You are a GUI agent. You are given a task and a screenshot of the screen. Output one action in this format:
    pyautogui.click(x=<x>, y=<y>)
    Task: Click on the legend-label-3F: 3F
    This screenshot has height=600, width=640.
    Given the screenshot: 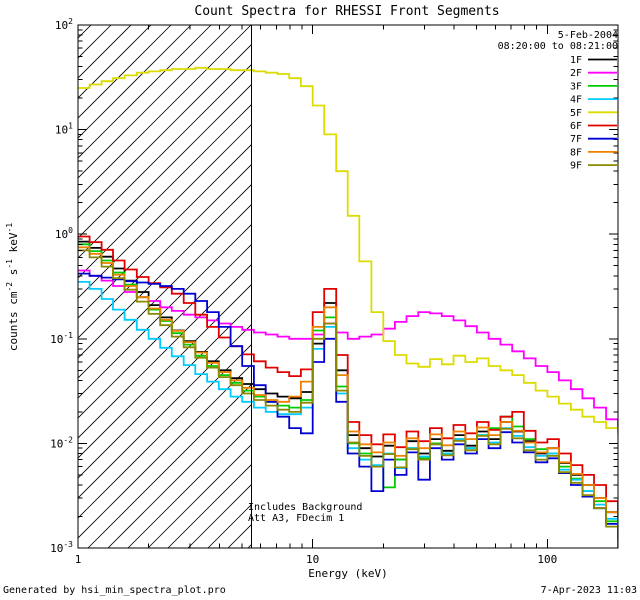 What is the action you would take?
    pyautogui.click(x=576, y=86)
    